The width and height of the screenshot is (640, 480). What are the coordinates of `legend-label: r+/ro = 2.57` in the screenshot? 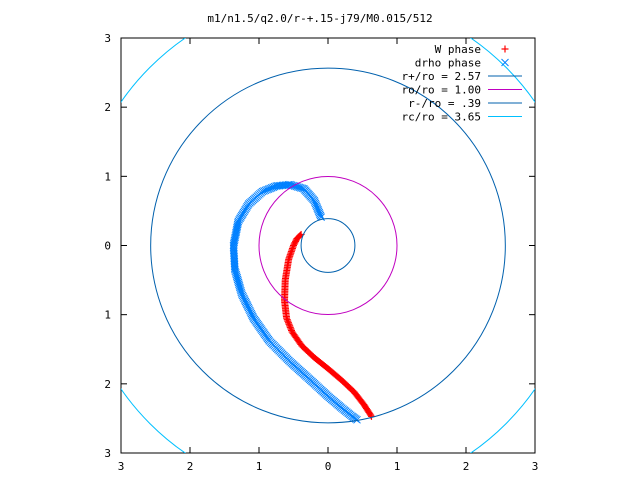 It's located at (441, 76).